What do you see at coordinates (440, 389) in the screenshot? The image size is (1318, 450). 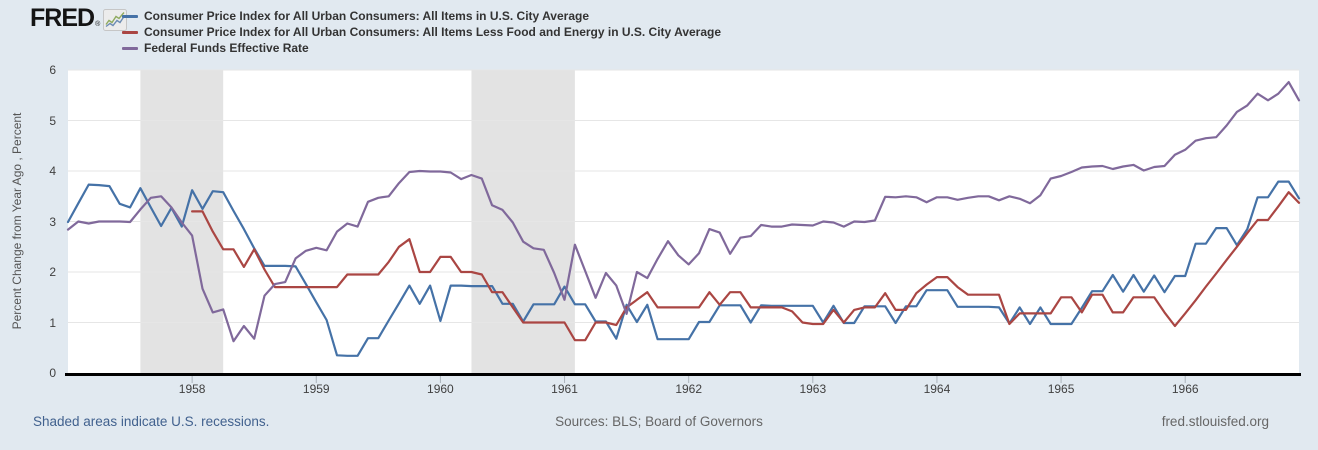 I see `x-tick-label: 1960` at bounding box center [440, 389].